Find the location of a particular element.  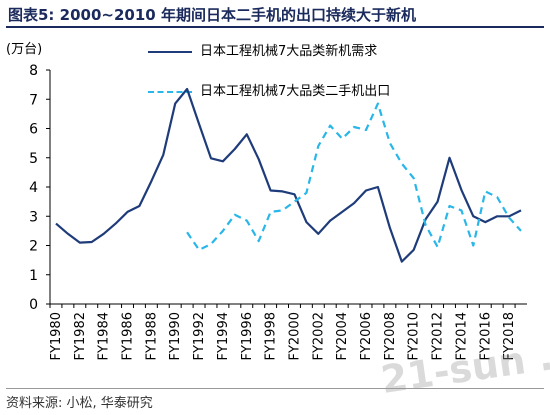

legend-label-used-export: 日本工程机械7大品类二手机出口 is located at coordinates (295, 91).